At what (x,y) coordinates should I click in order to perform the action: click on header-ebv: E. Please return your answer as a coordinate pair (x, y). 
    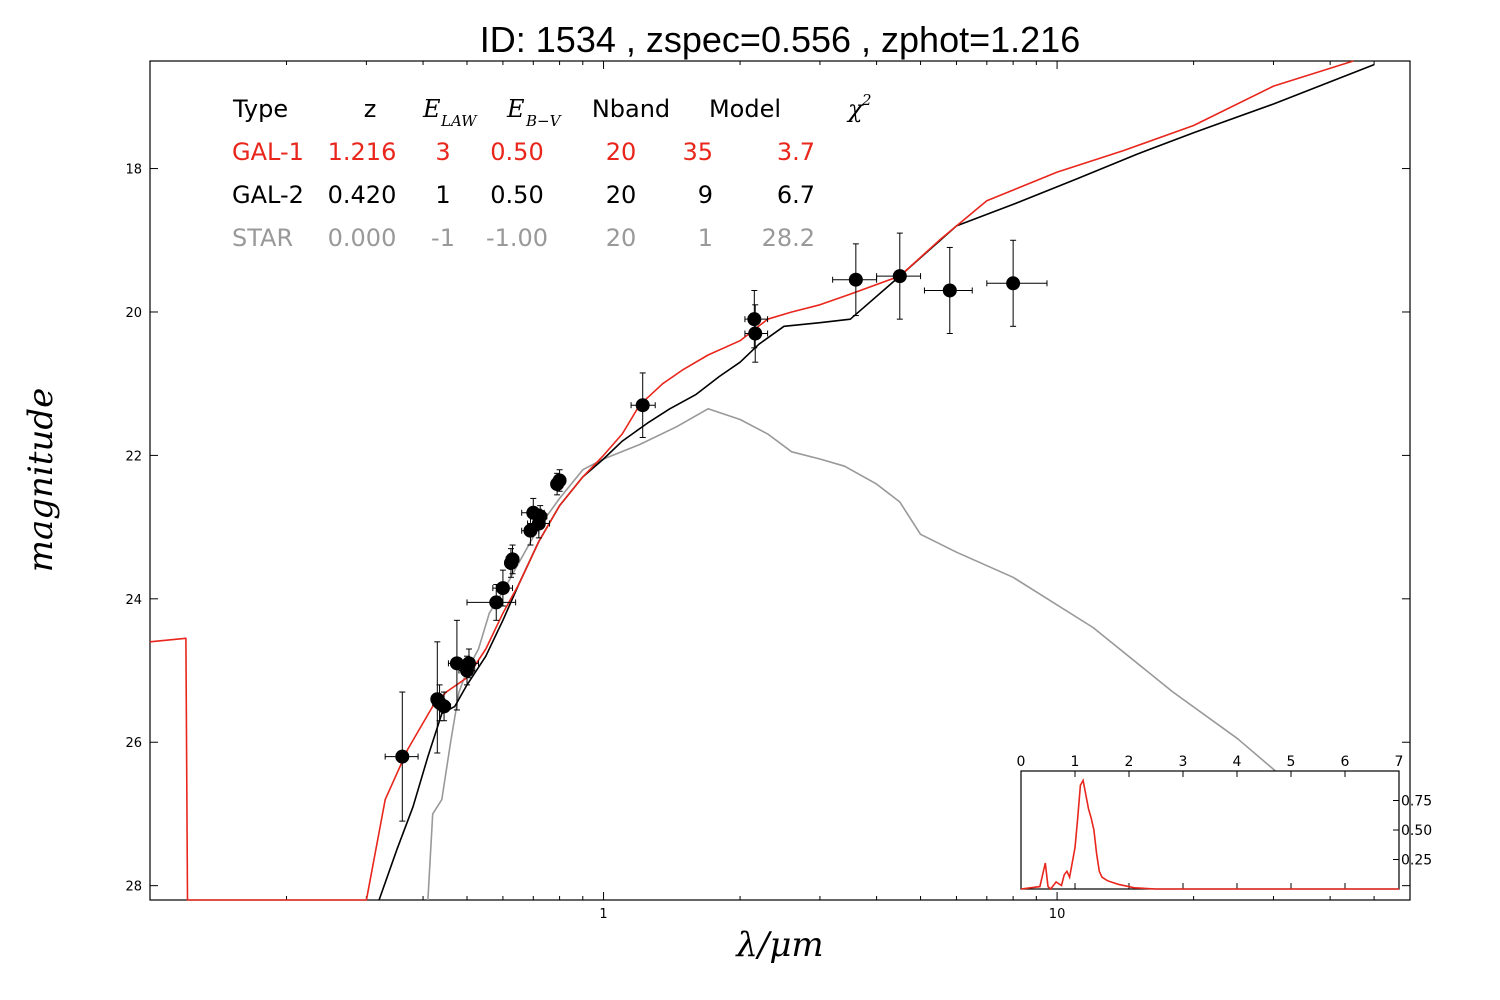
    Looking at the image, I should click on (515, 109).